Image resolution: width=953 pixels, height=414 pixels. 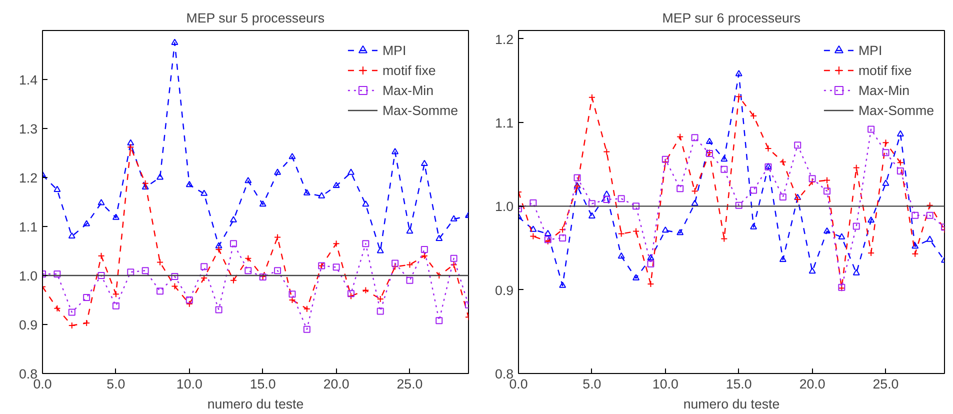 I want to click on y-tick-label: 1.4, so click(x=28, y=80).